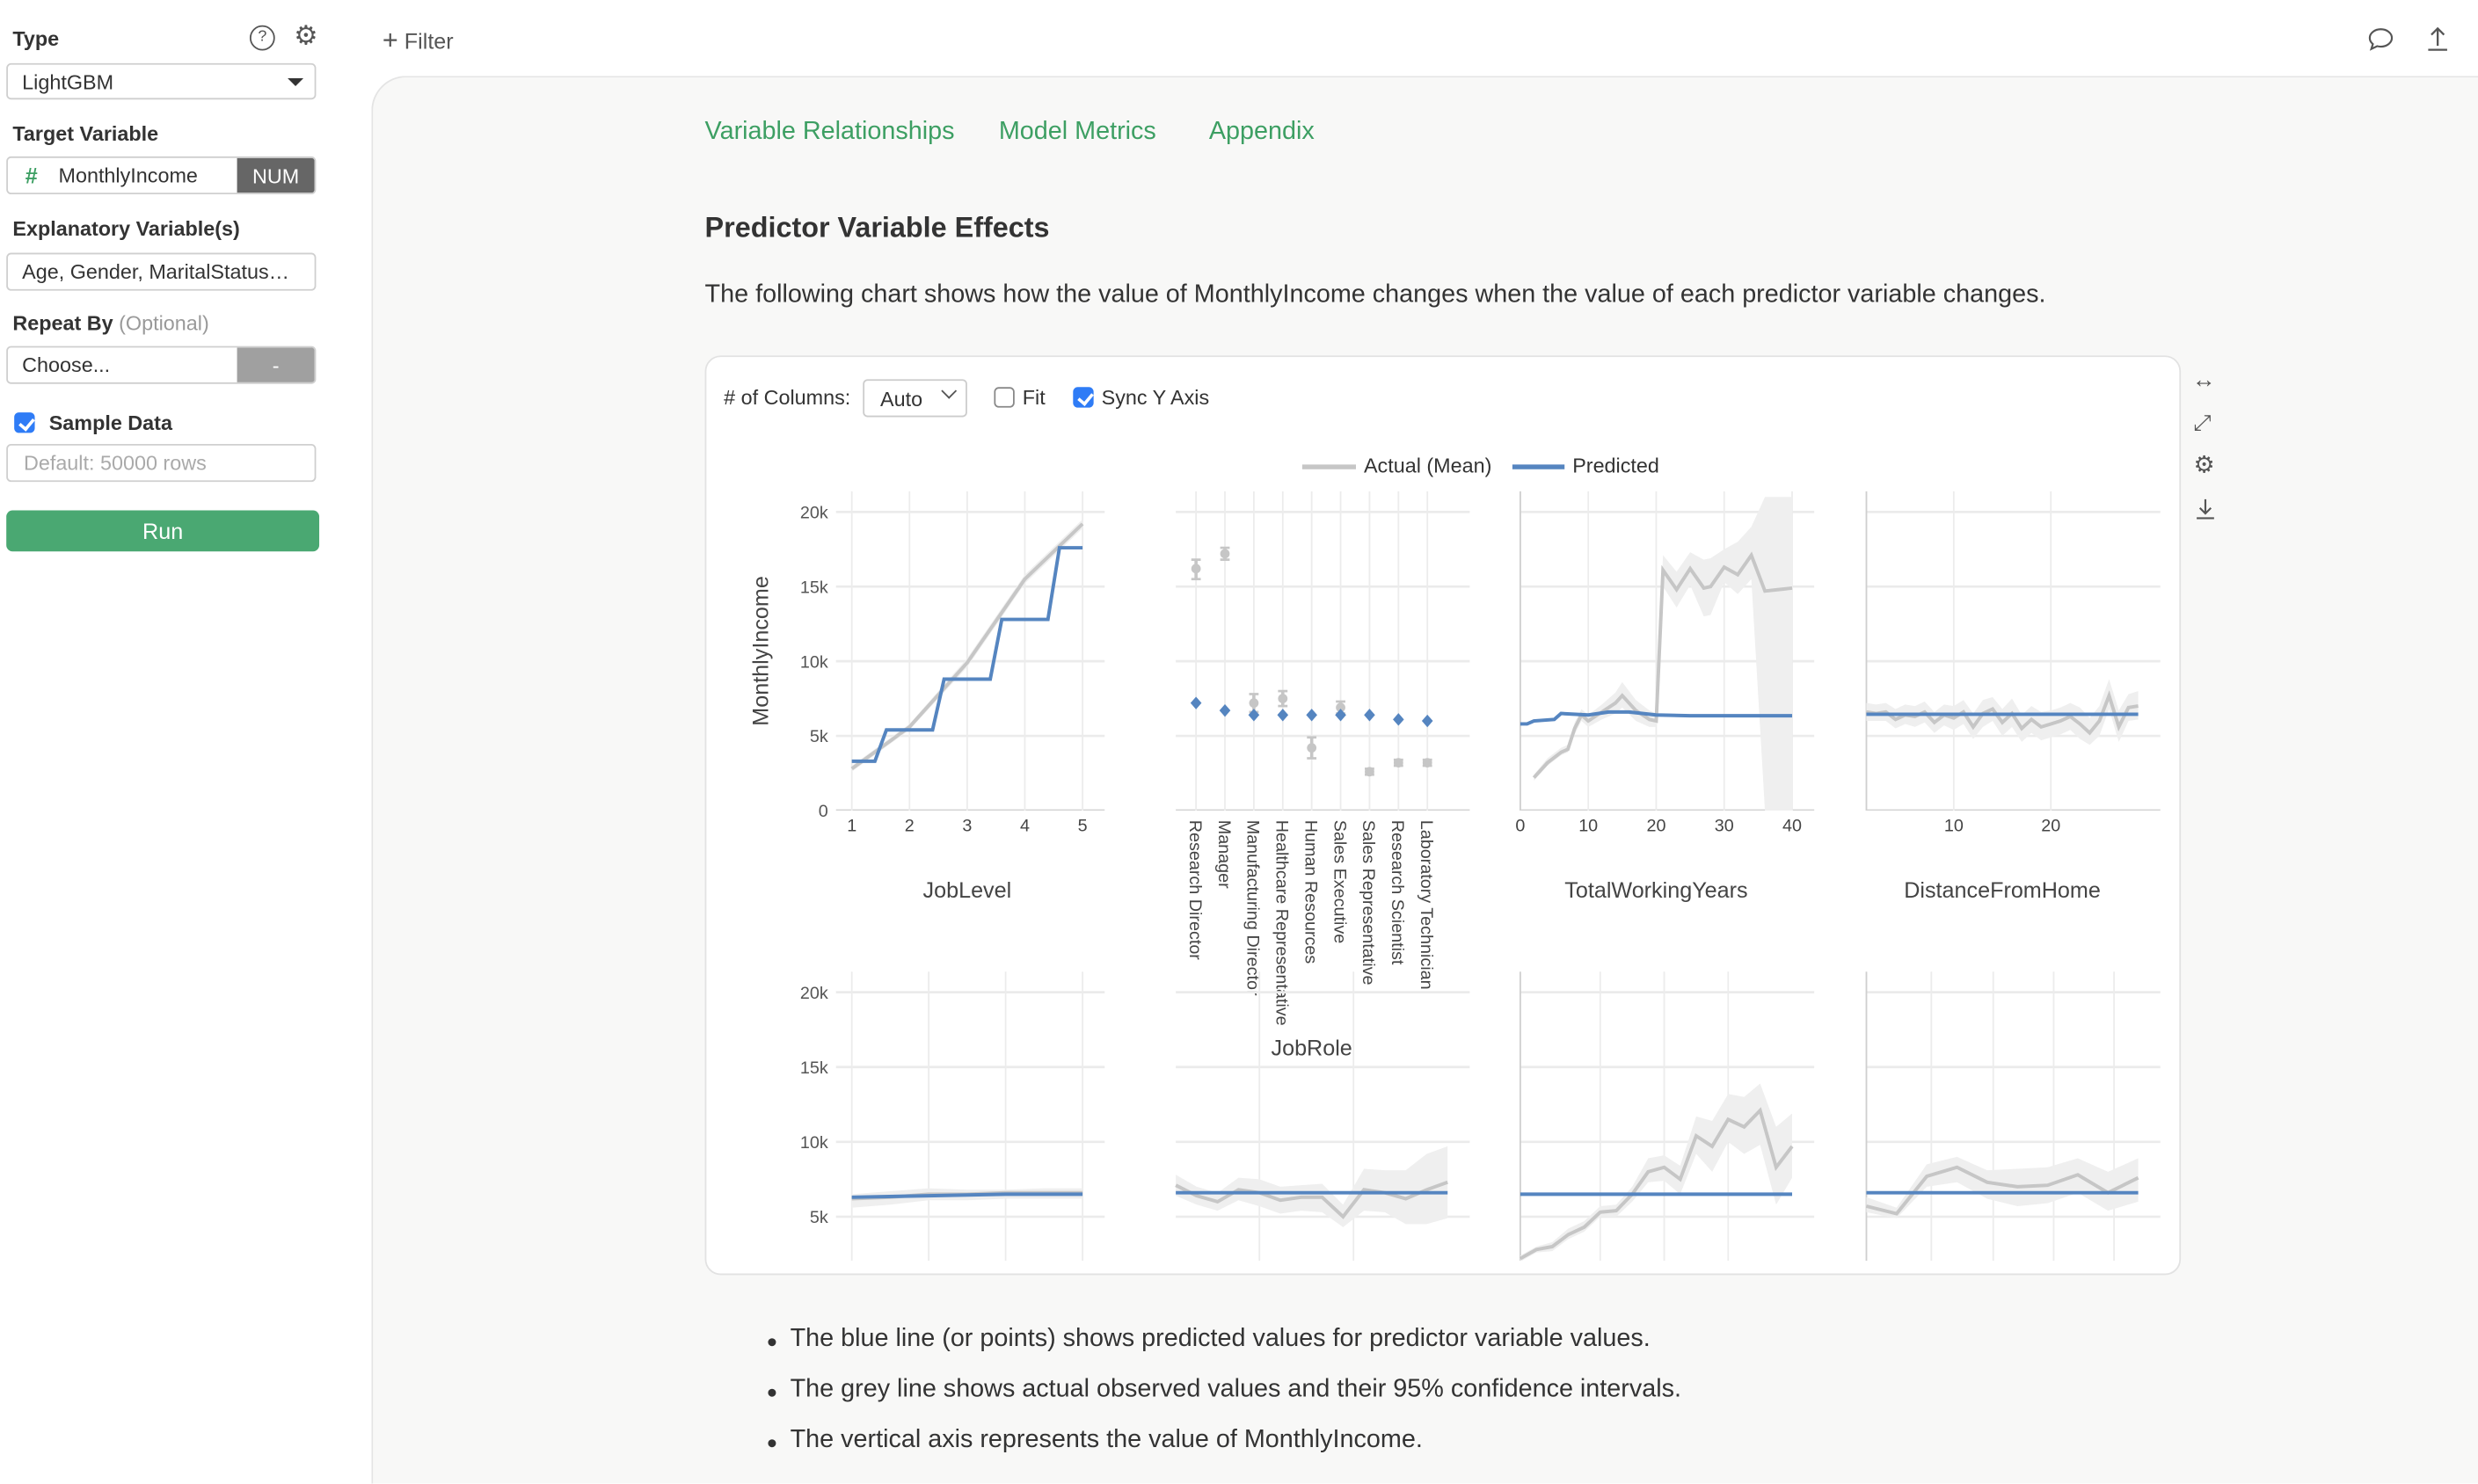 This screenshot has width=2478, height=1484. What do you see at coordinates (164, 323) in the screenshot?
I see `repeat-by-optional: (Optional)` at bounding box center [164, 323].